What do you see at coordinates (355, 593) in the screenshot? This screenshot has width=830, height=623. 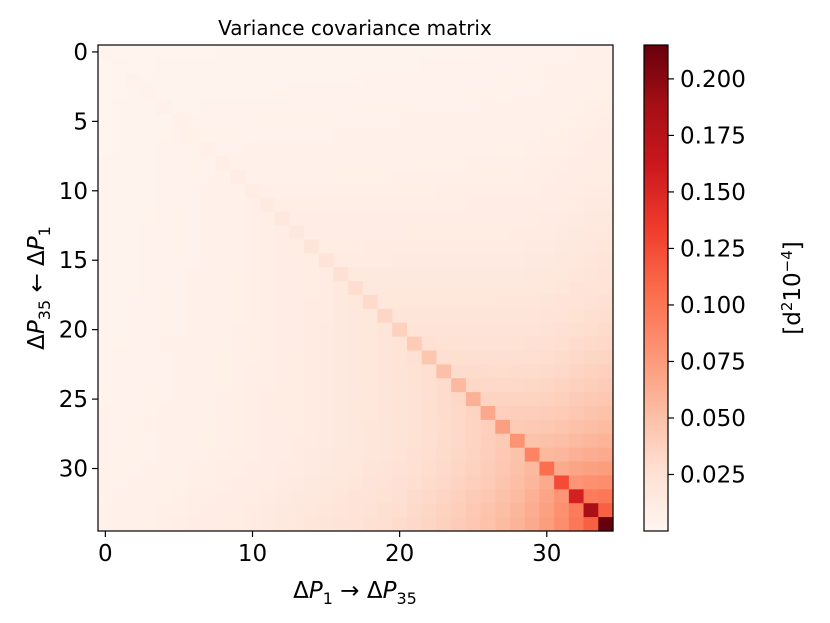 I see `x-axis-label: ΔP1 → ΔP35` at bounding box center [355, 593].